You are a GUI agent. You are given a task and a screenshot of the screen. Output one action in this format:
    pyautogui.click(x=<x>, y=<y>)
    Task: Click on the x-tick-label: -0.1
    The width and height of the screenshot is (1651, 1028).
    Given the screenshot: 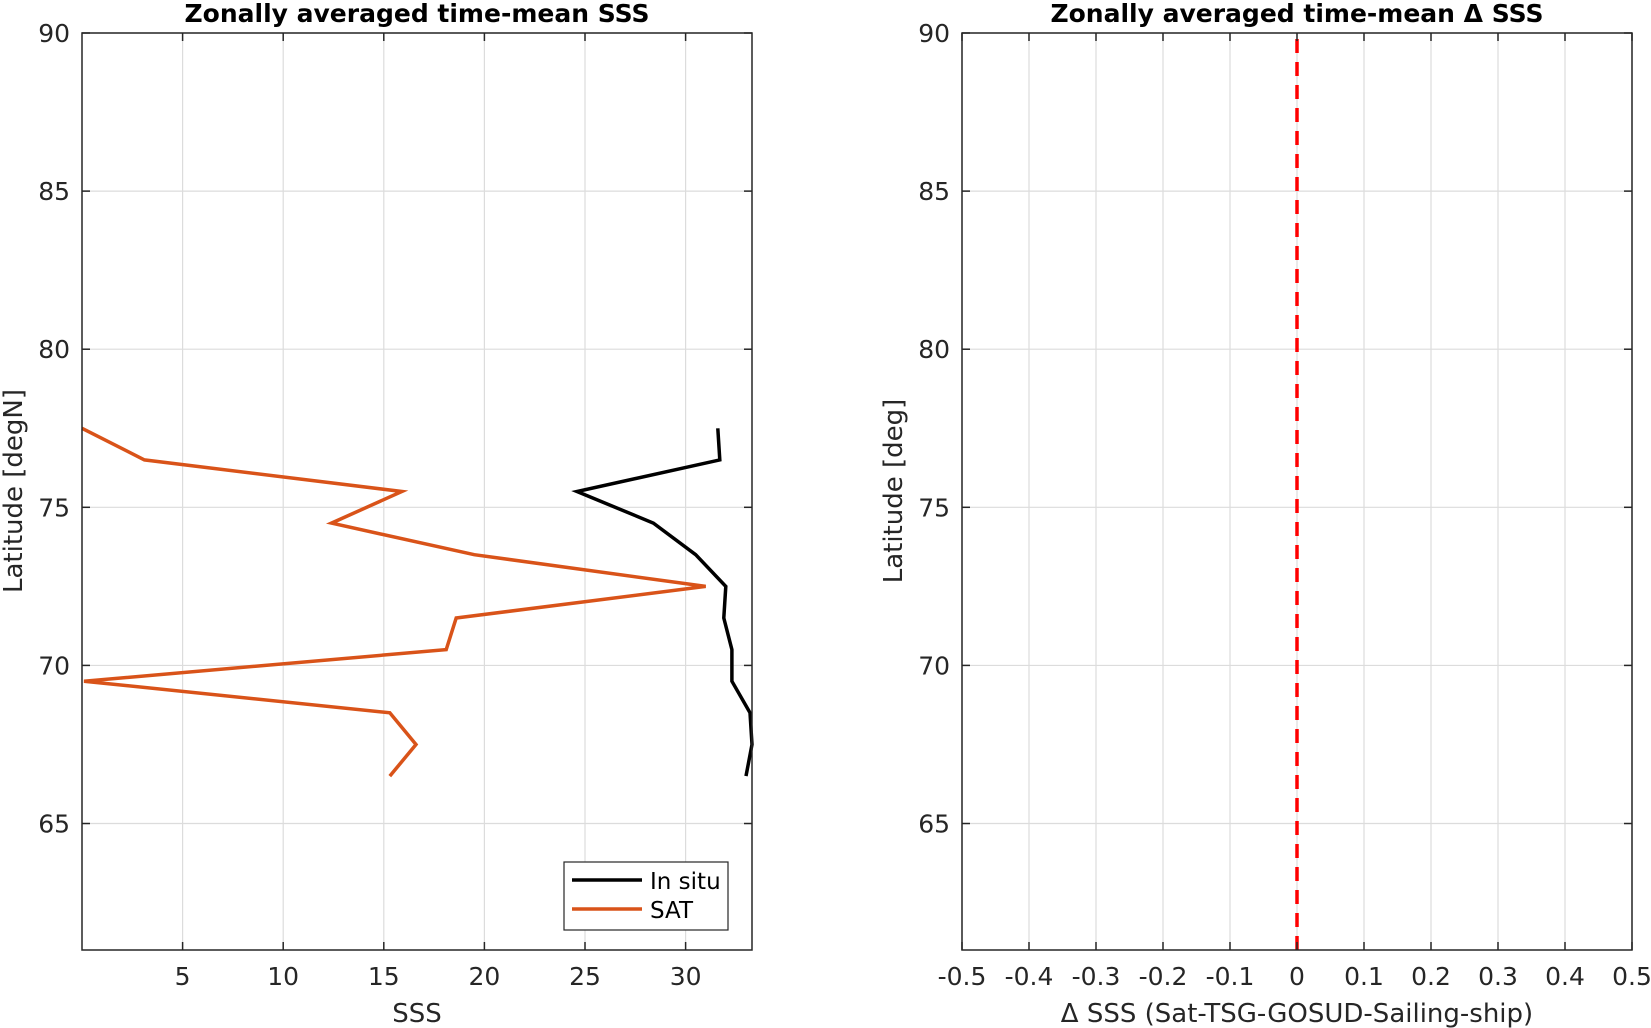 What is the action you would take?
    pyautogui.click(x=1230, y=976)
    